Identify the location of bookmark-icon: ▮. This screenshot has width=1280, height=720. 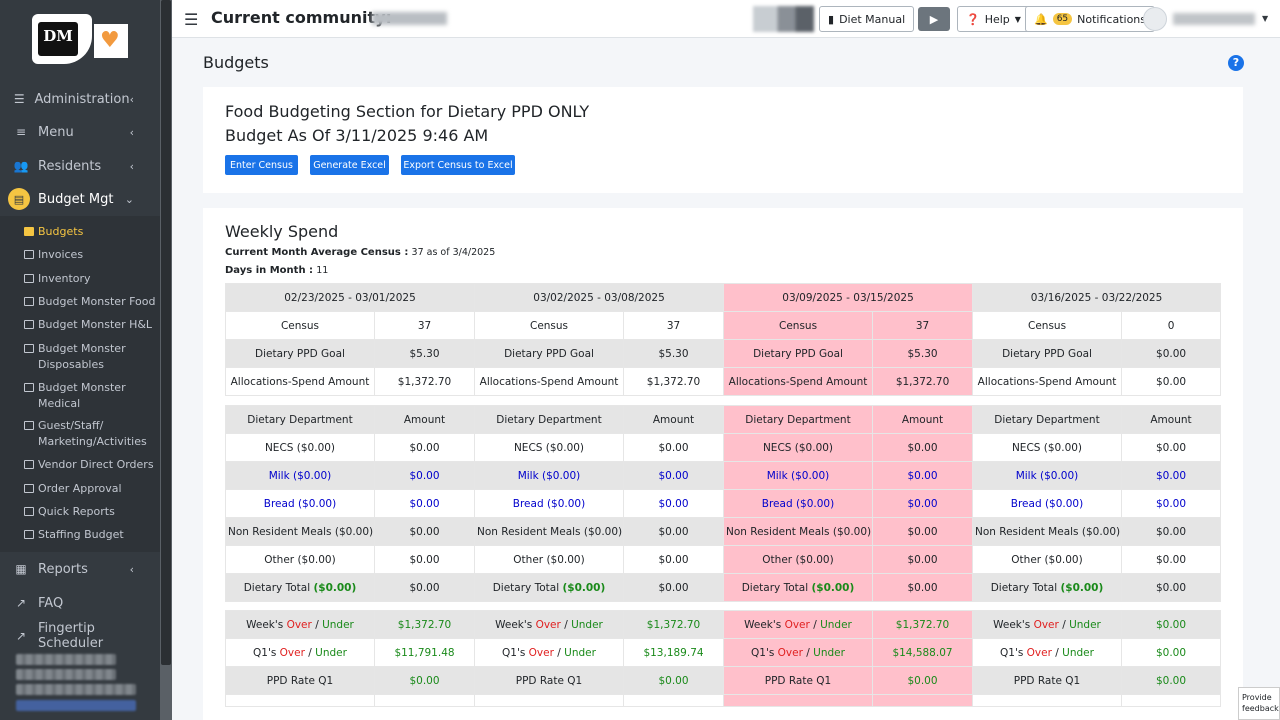
(831, 19).